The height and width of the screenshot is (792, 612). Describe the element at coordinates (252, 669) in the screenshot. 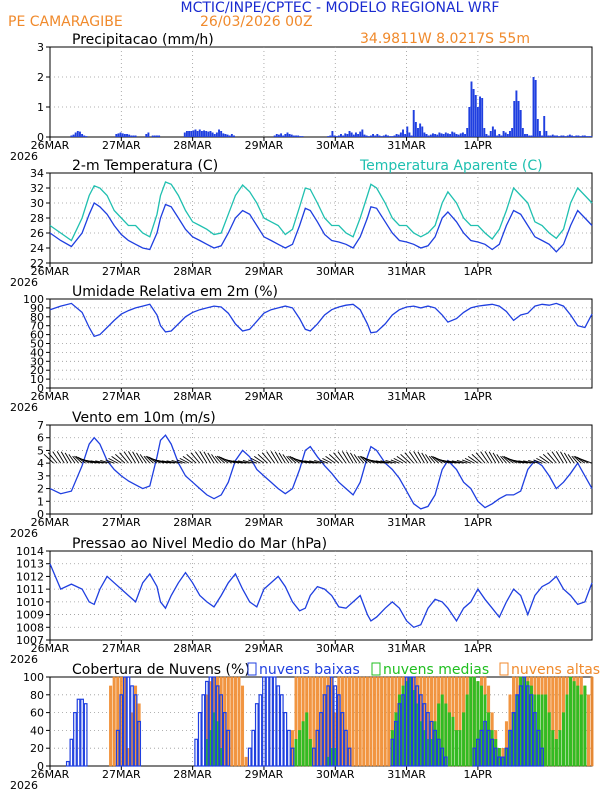

I see `legend-swatch-nuvens-baixas` at that location.